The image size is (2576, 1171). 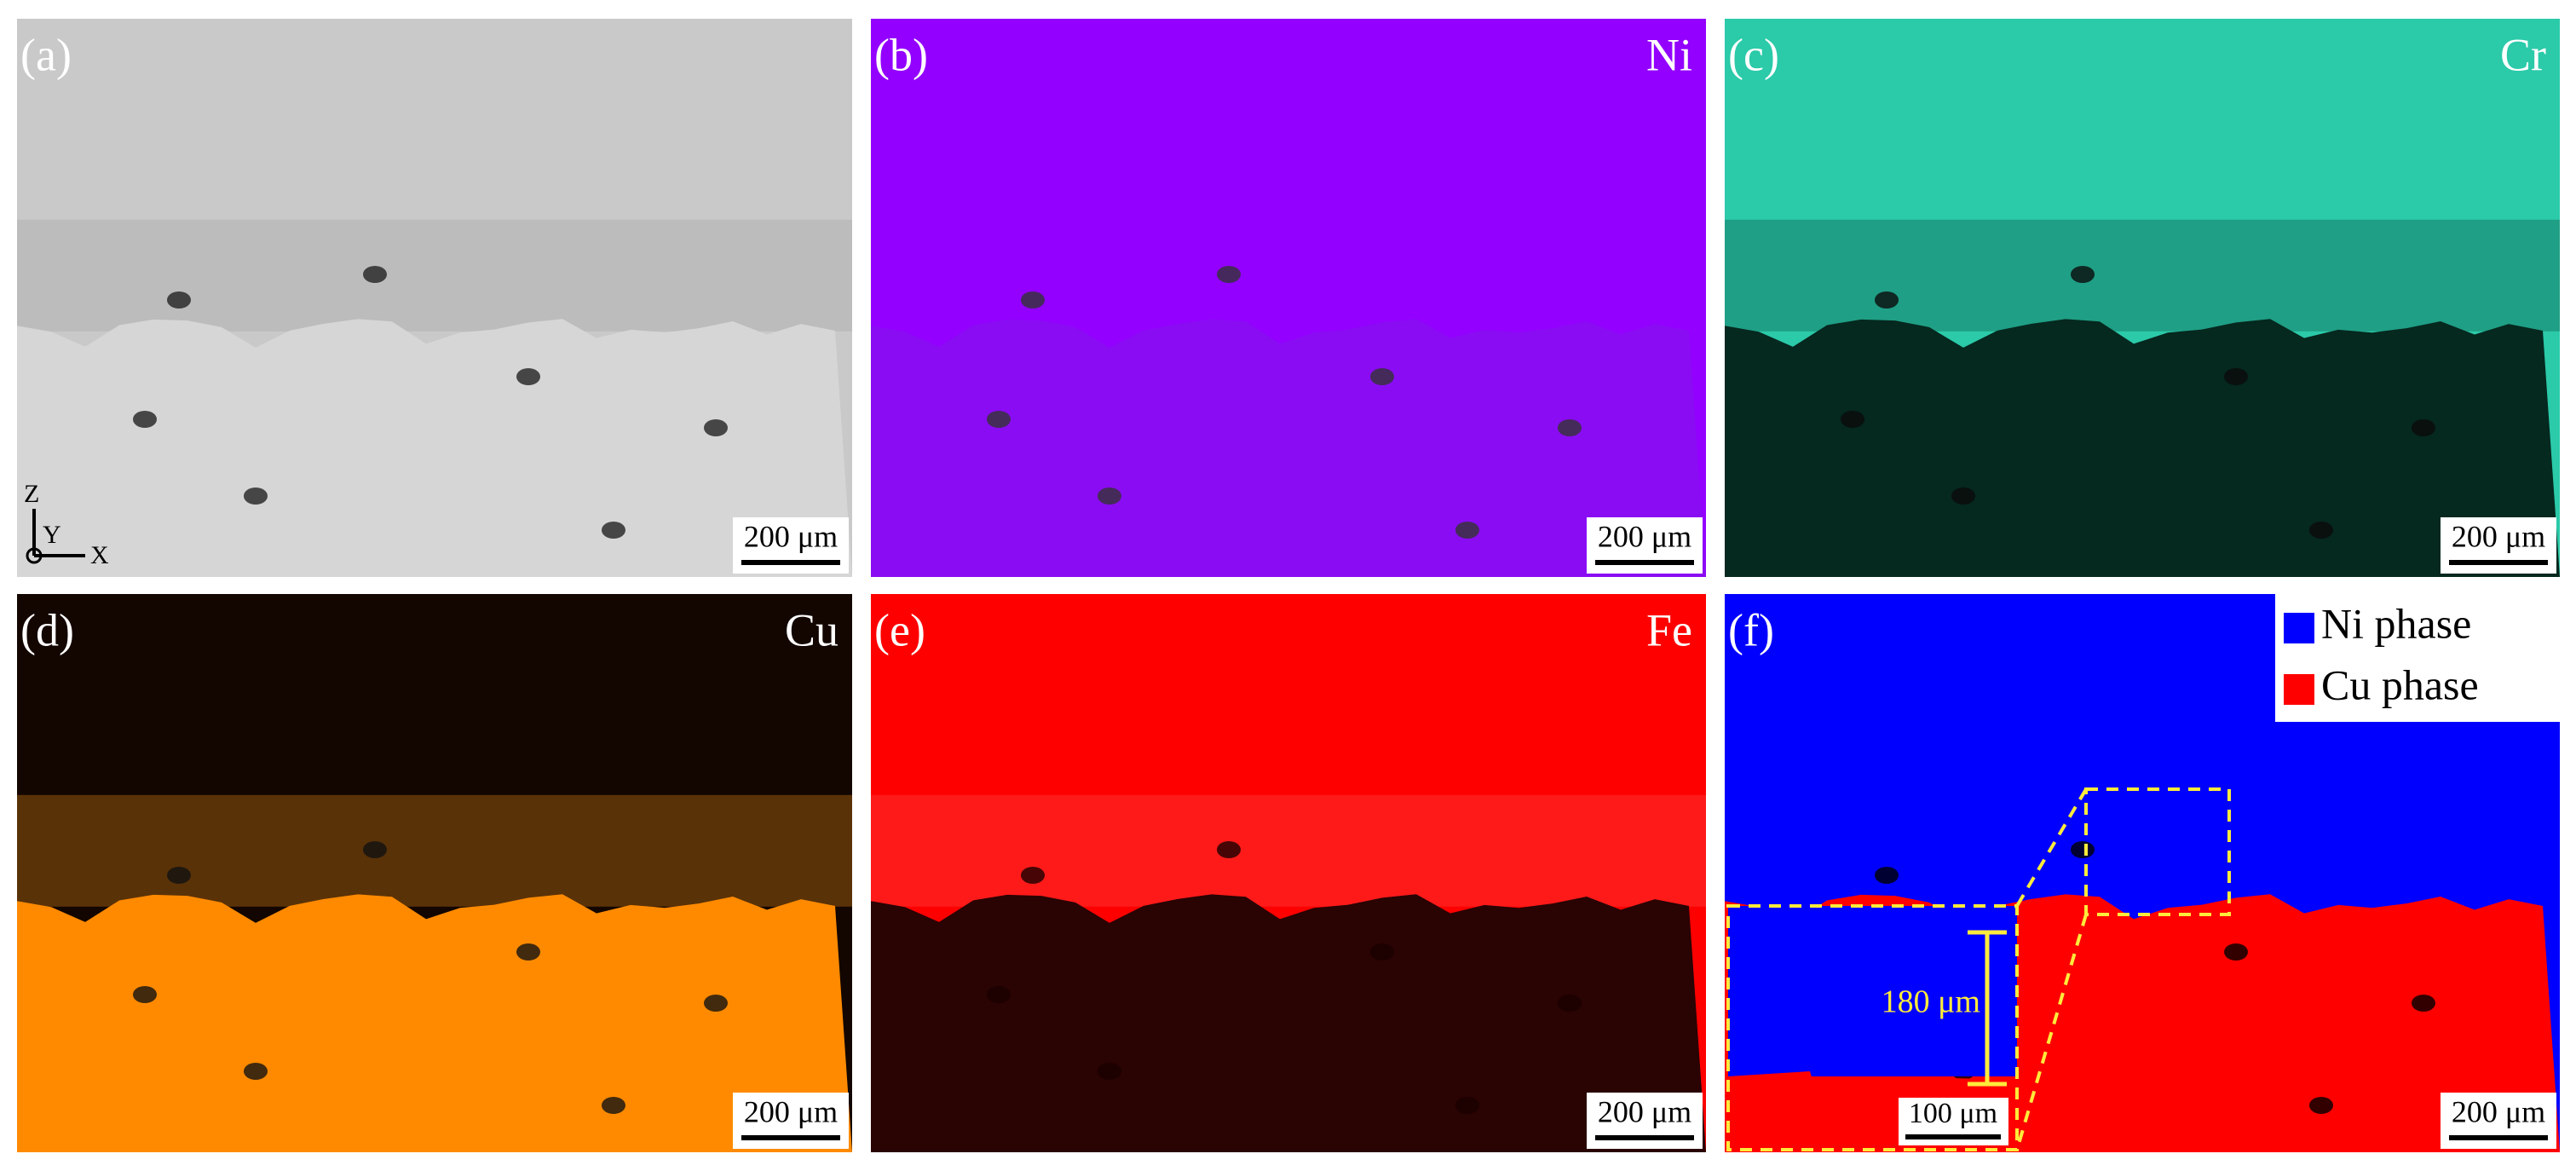 I want to click on panel-label: (b), so click(x=901, y=54).